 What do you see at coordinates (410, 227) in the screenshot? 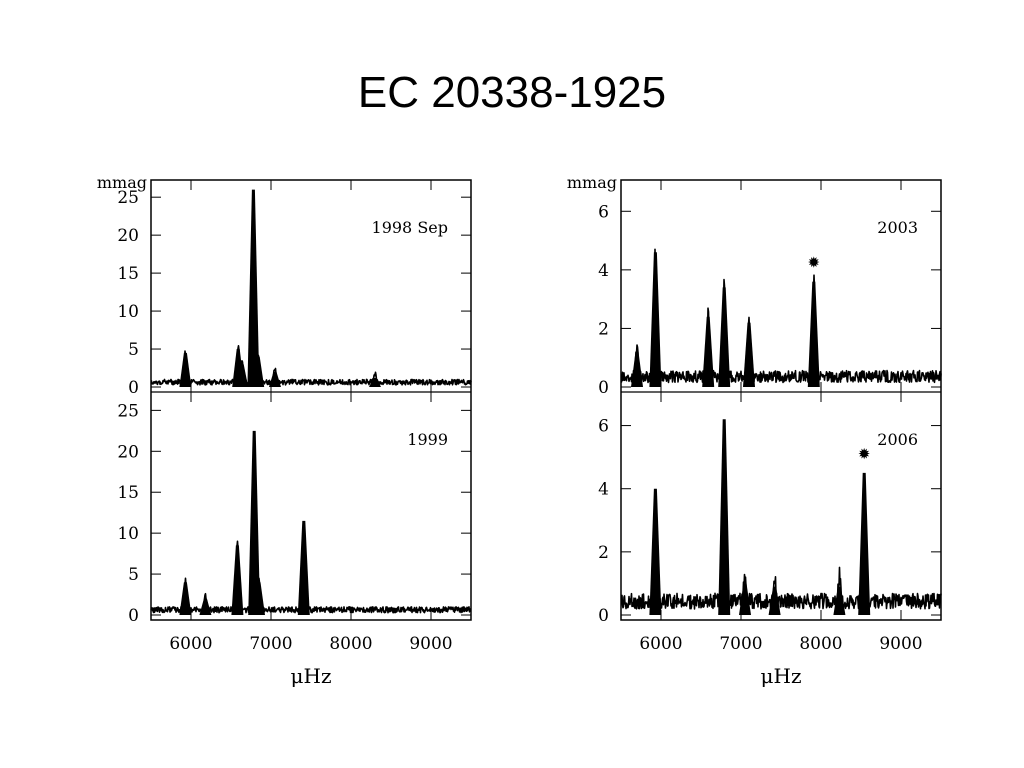
I see `panel-label: 1998 Sep` at bounding box center [410, 227].